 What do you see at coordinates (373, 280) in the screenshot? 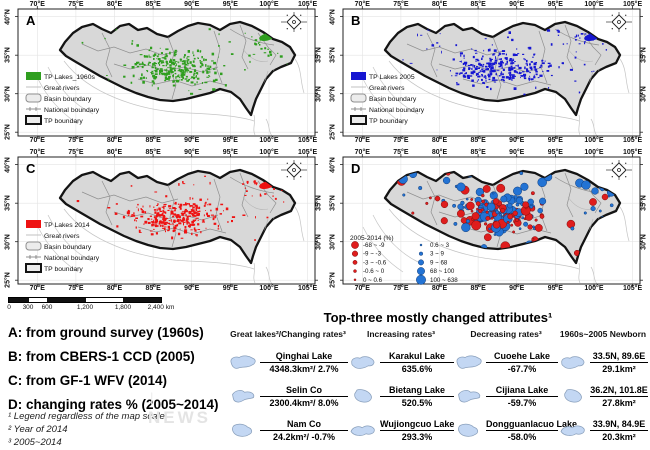
I see `svg-text: 0 ~ 0.6` at bounding box center [373, 280].